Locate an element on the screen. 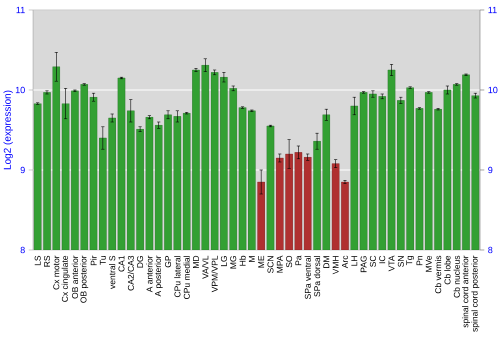 The image size is (500, 350). y-axis-title: Log2 (expression) is located at coordinates (8, 130).